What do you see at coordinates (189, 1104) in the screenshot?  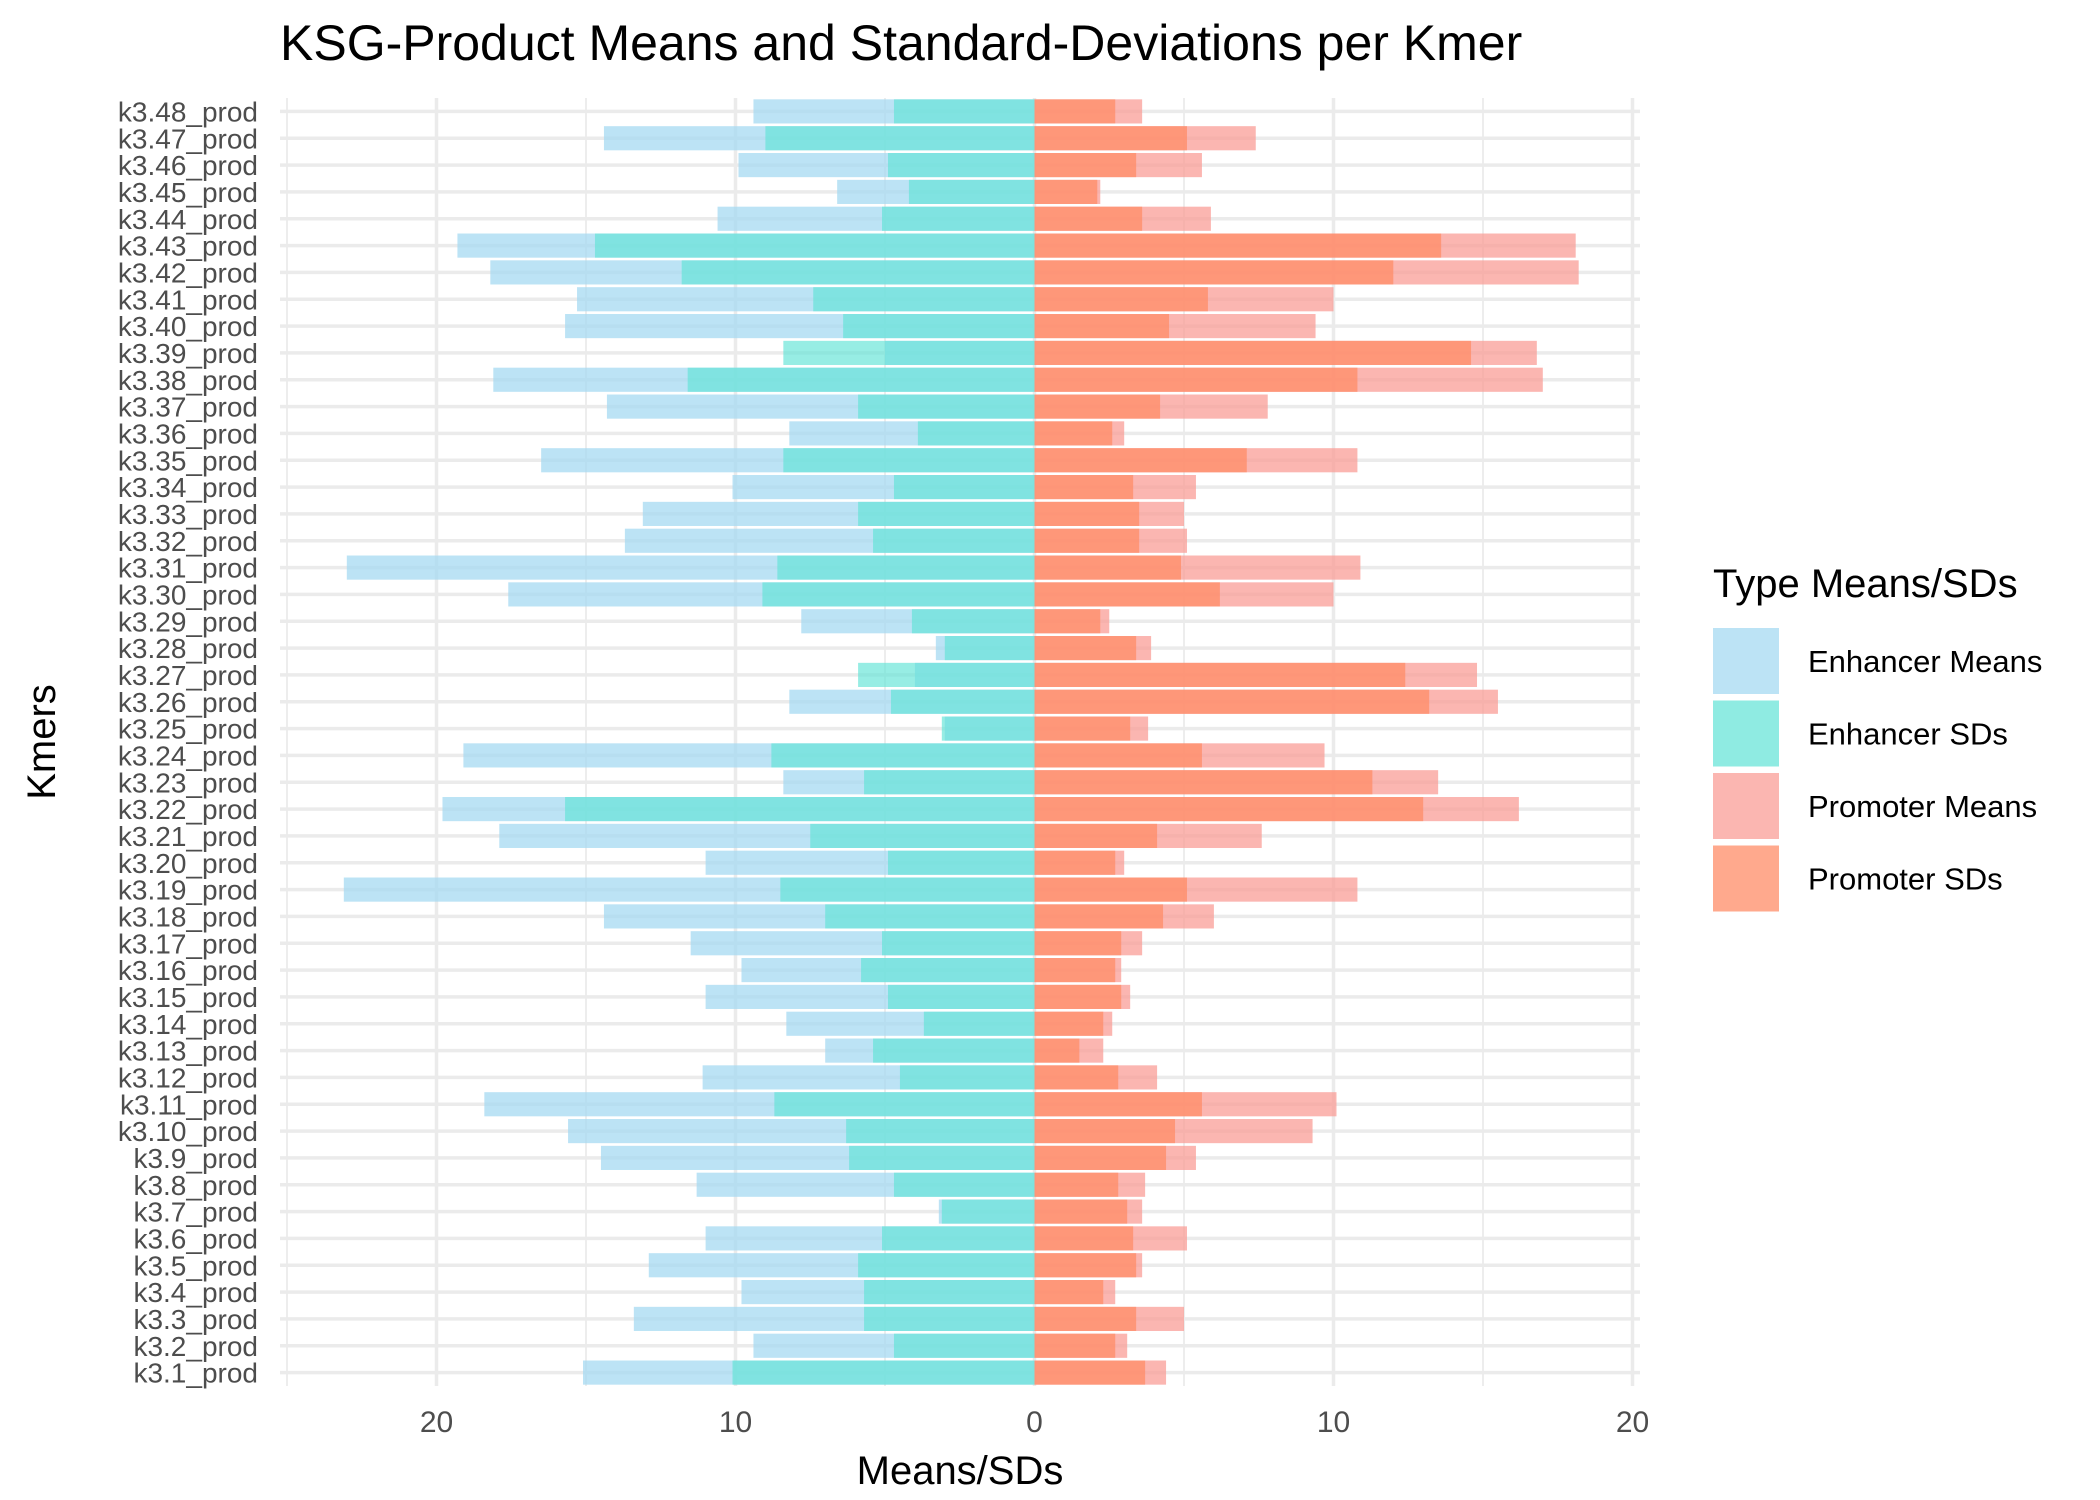 I see `y-tick-label: k3.11_prod` at bounding box center [189, 1104].